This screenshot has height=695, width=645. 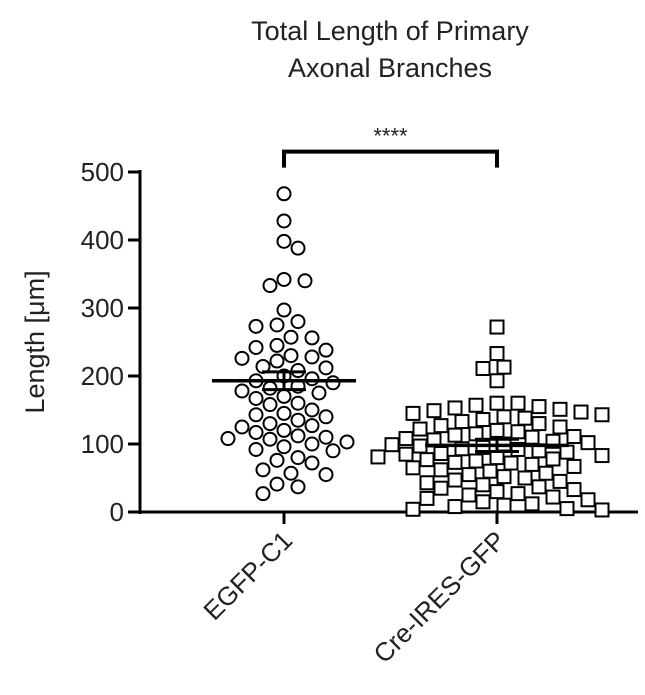 What do you see at coordinates (390, 31) in the screenshot?
I see `chart-title-line-1: Total Length of Primary` at bounding box center [390, 31].